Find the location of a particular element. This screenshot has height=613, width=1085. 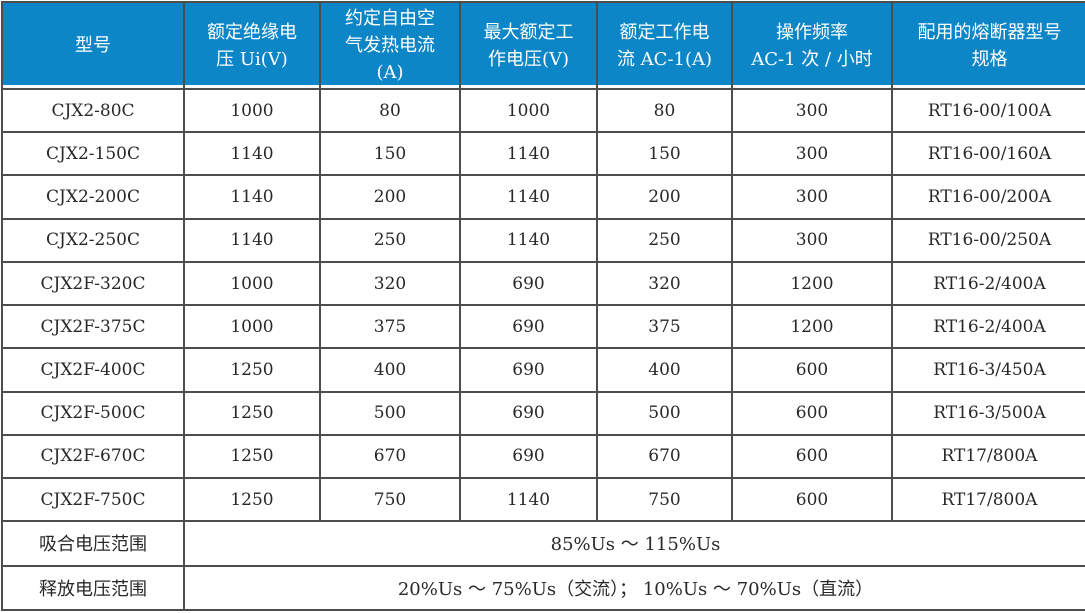

footer-value: 20%Us ～ 75%Us（交流）； 10%Us ～ 70%Us（直流） is located at coordinates (634, 588).